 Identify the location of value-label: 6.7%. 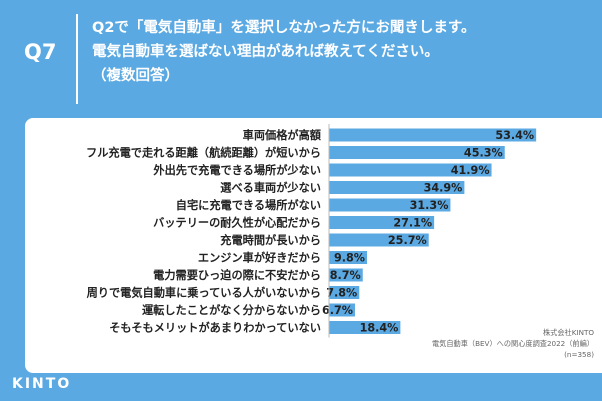
(337, 310).